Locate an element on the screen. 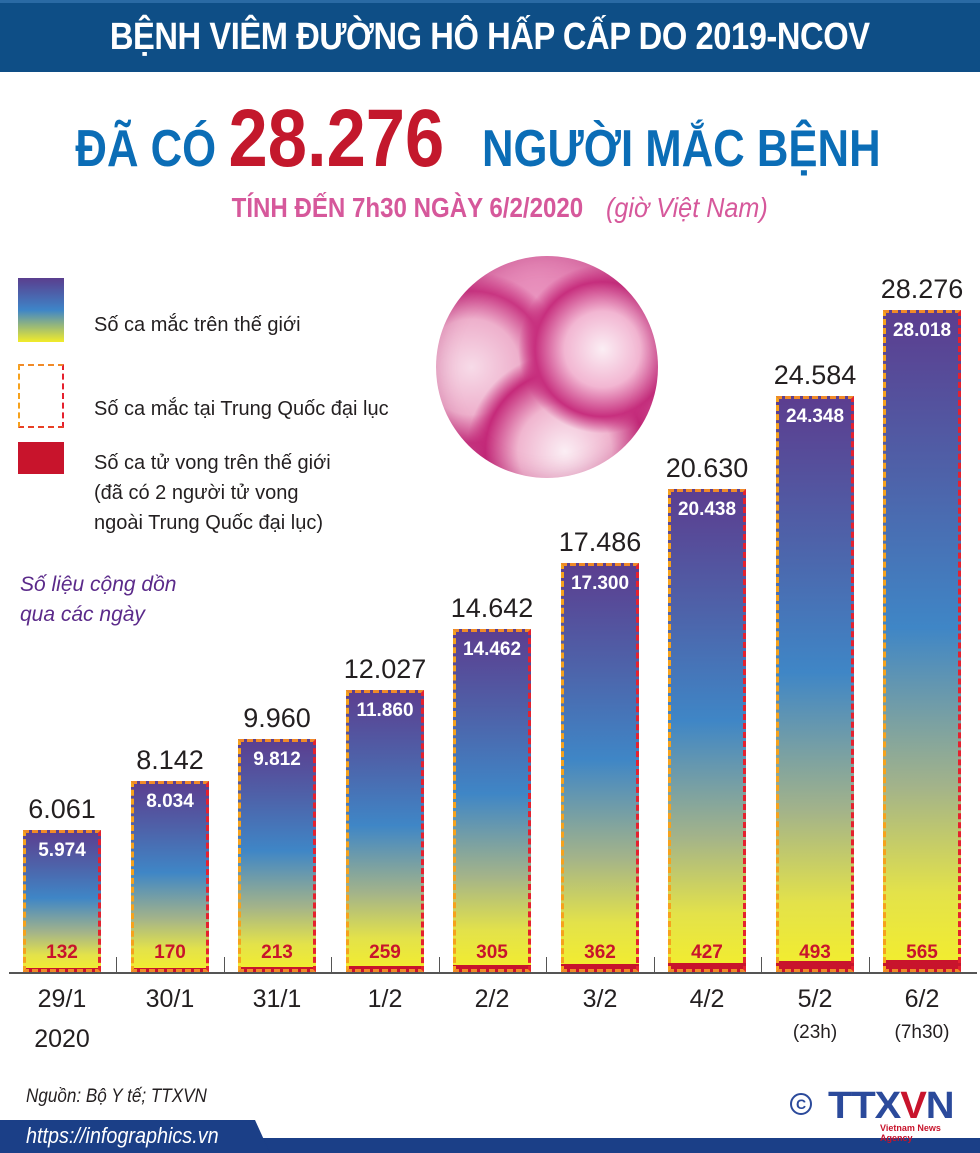 Image resolution: width=980 pixels, height=1153 pixels. footer-url-link: https://infographics.vn is located at coordinates (122, 1135).